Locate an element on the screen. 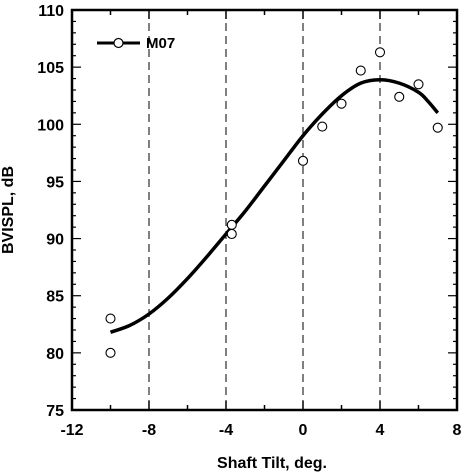  legend-label: M07 is located at coordinates (160, 43).